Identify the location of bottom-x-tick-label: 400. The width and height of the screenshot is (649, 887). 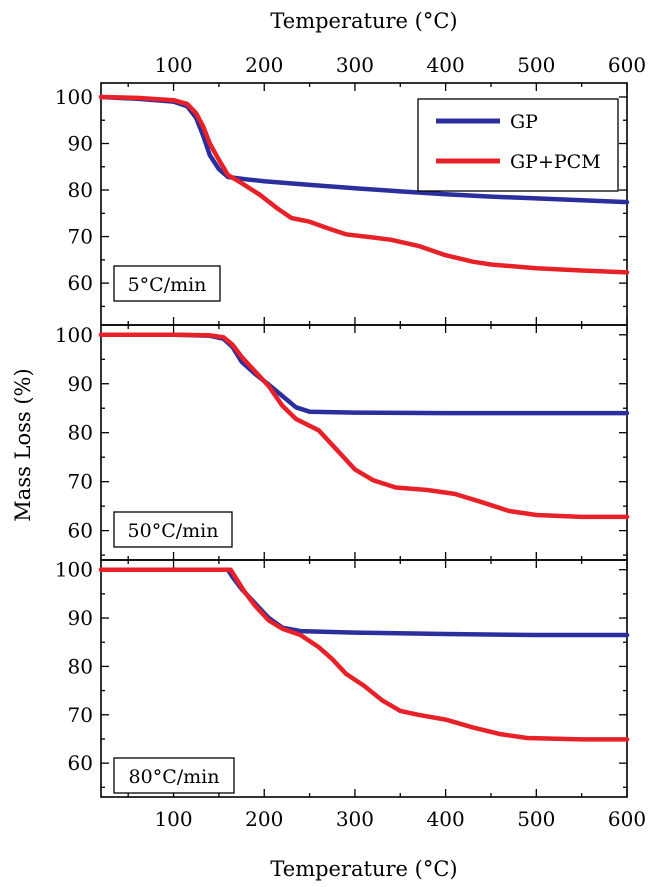
(446, 819).